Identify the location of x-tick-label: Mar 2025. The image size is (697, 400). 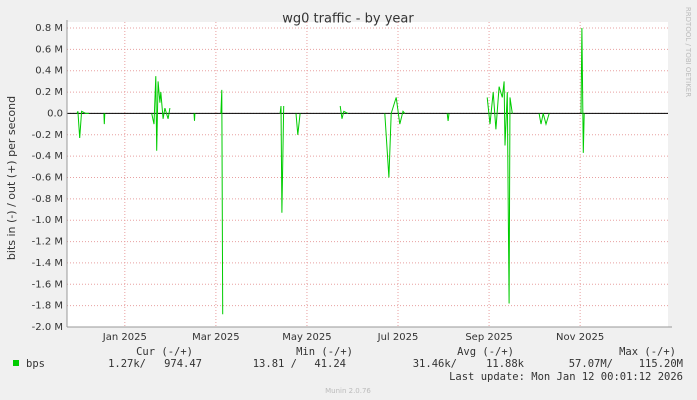
(216, 337).